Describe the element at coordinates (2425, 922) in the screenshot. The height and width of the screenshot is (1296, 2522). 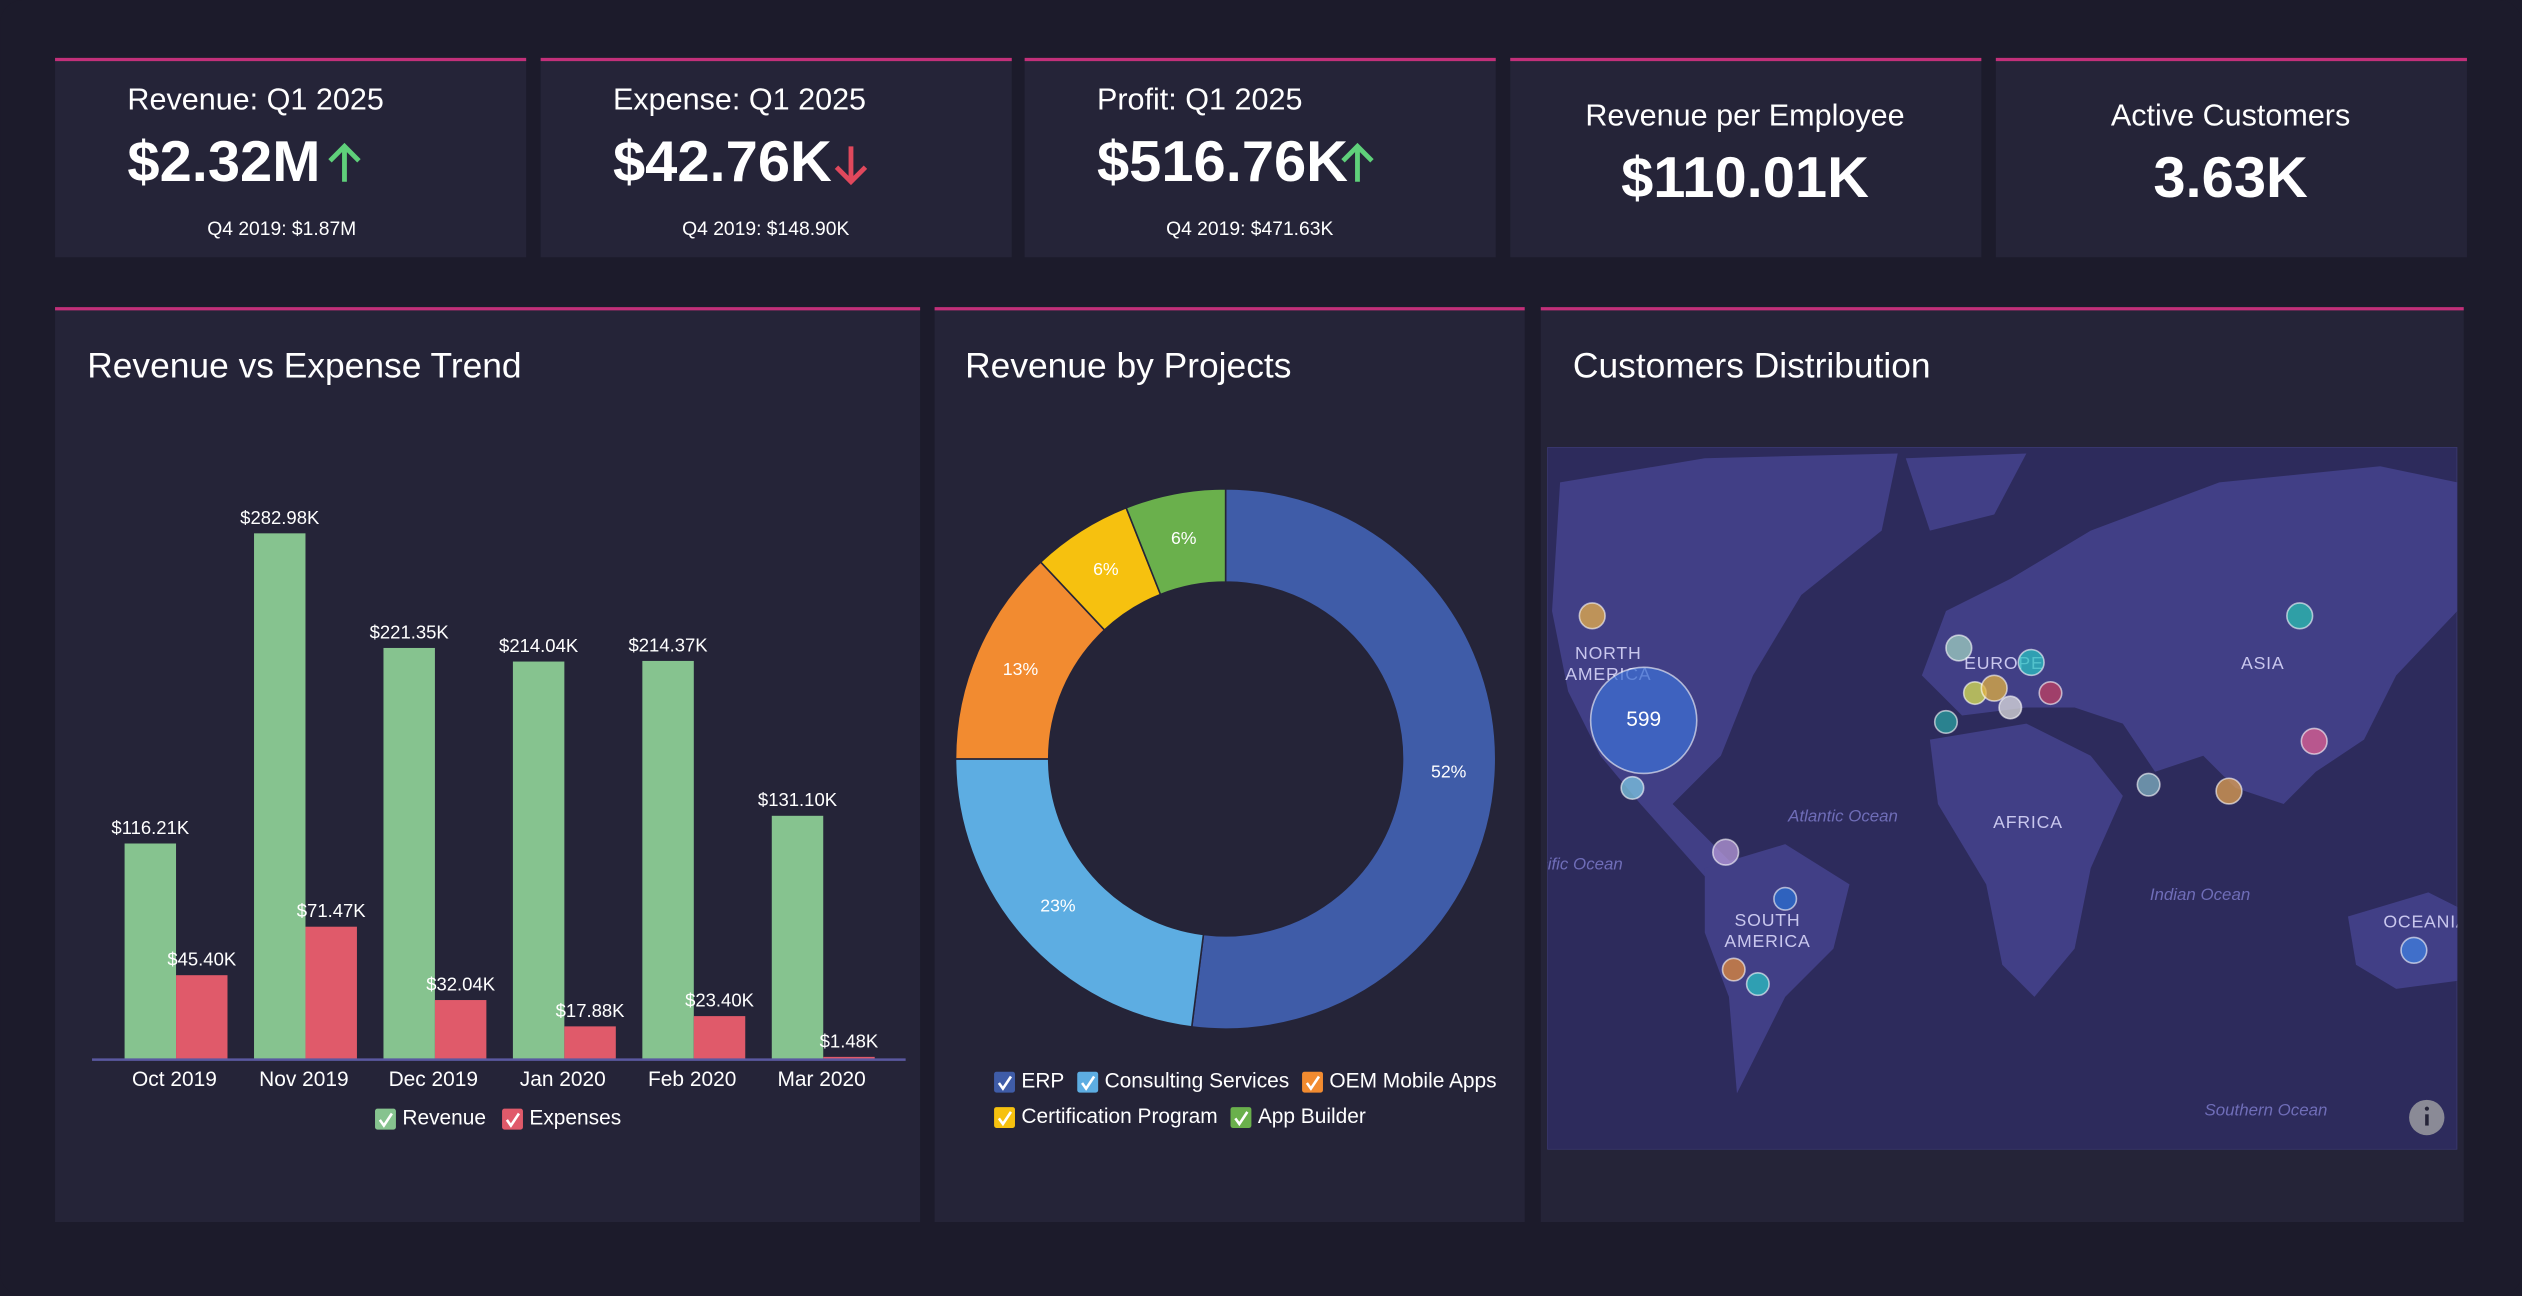
I see `region-label: OCEANIA` at that location.